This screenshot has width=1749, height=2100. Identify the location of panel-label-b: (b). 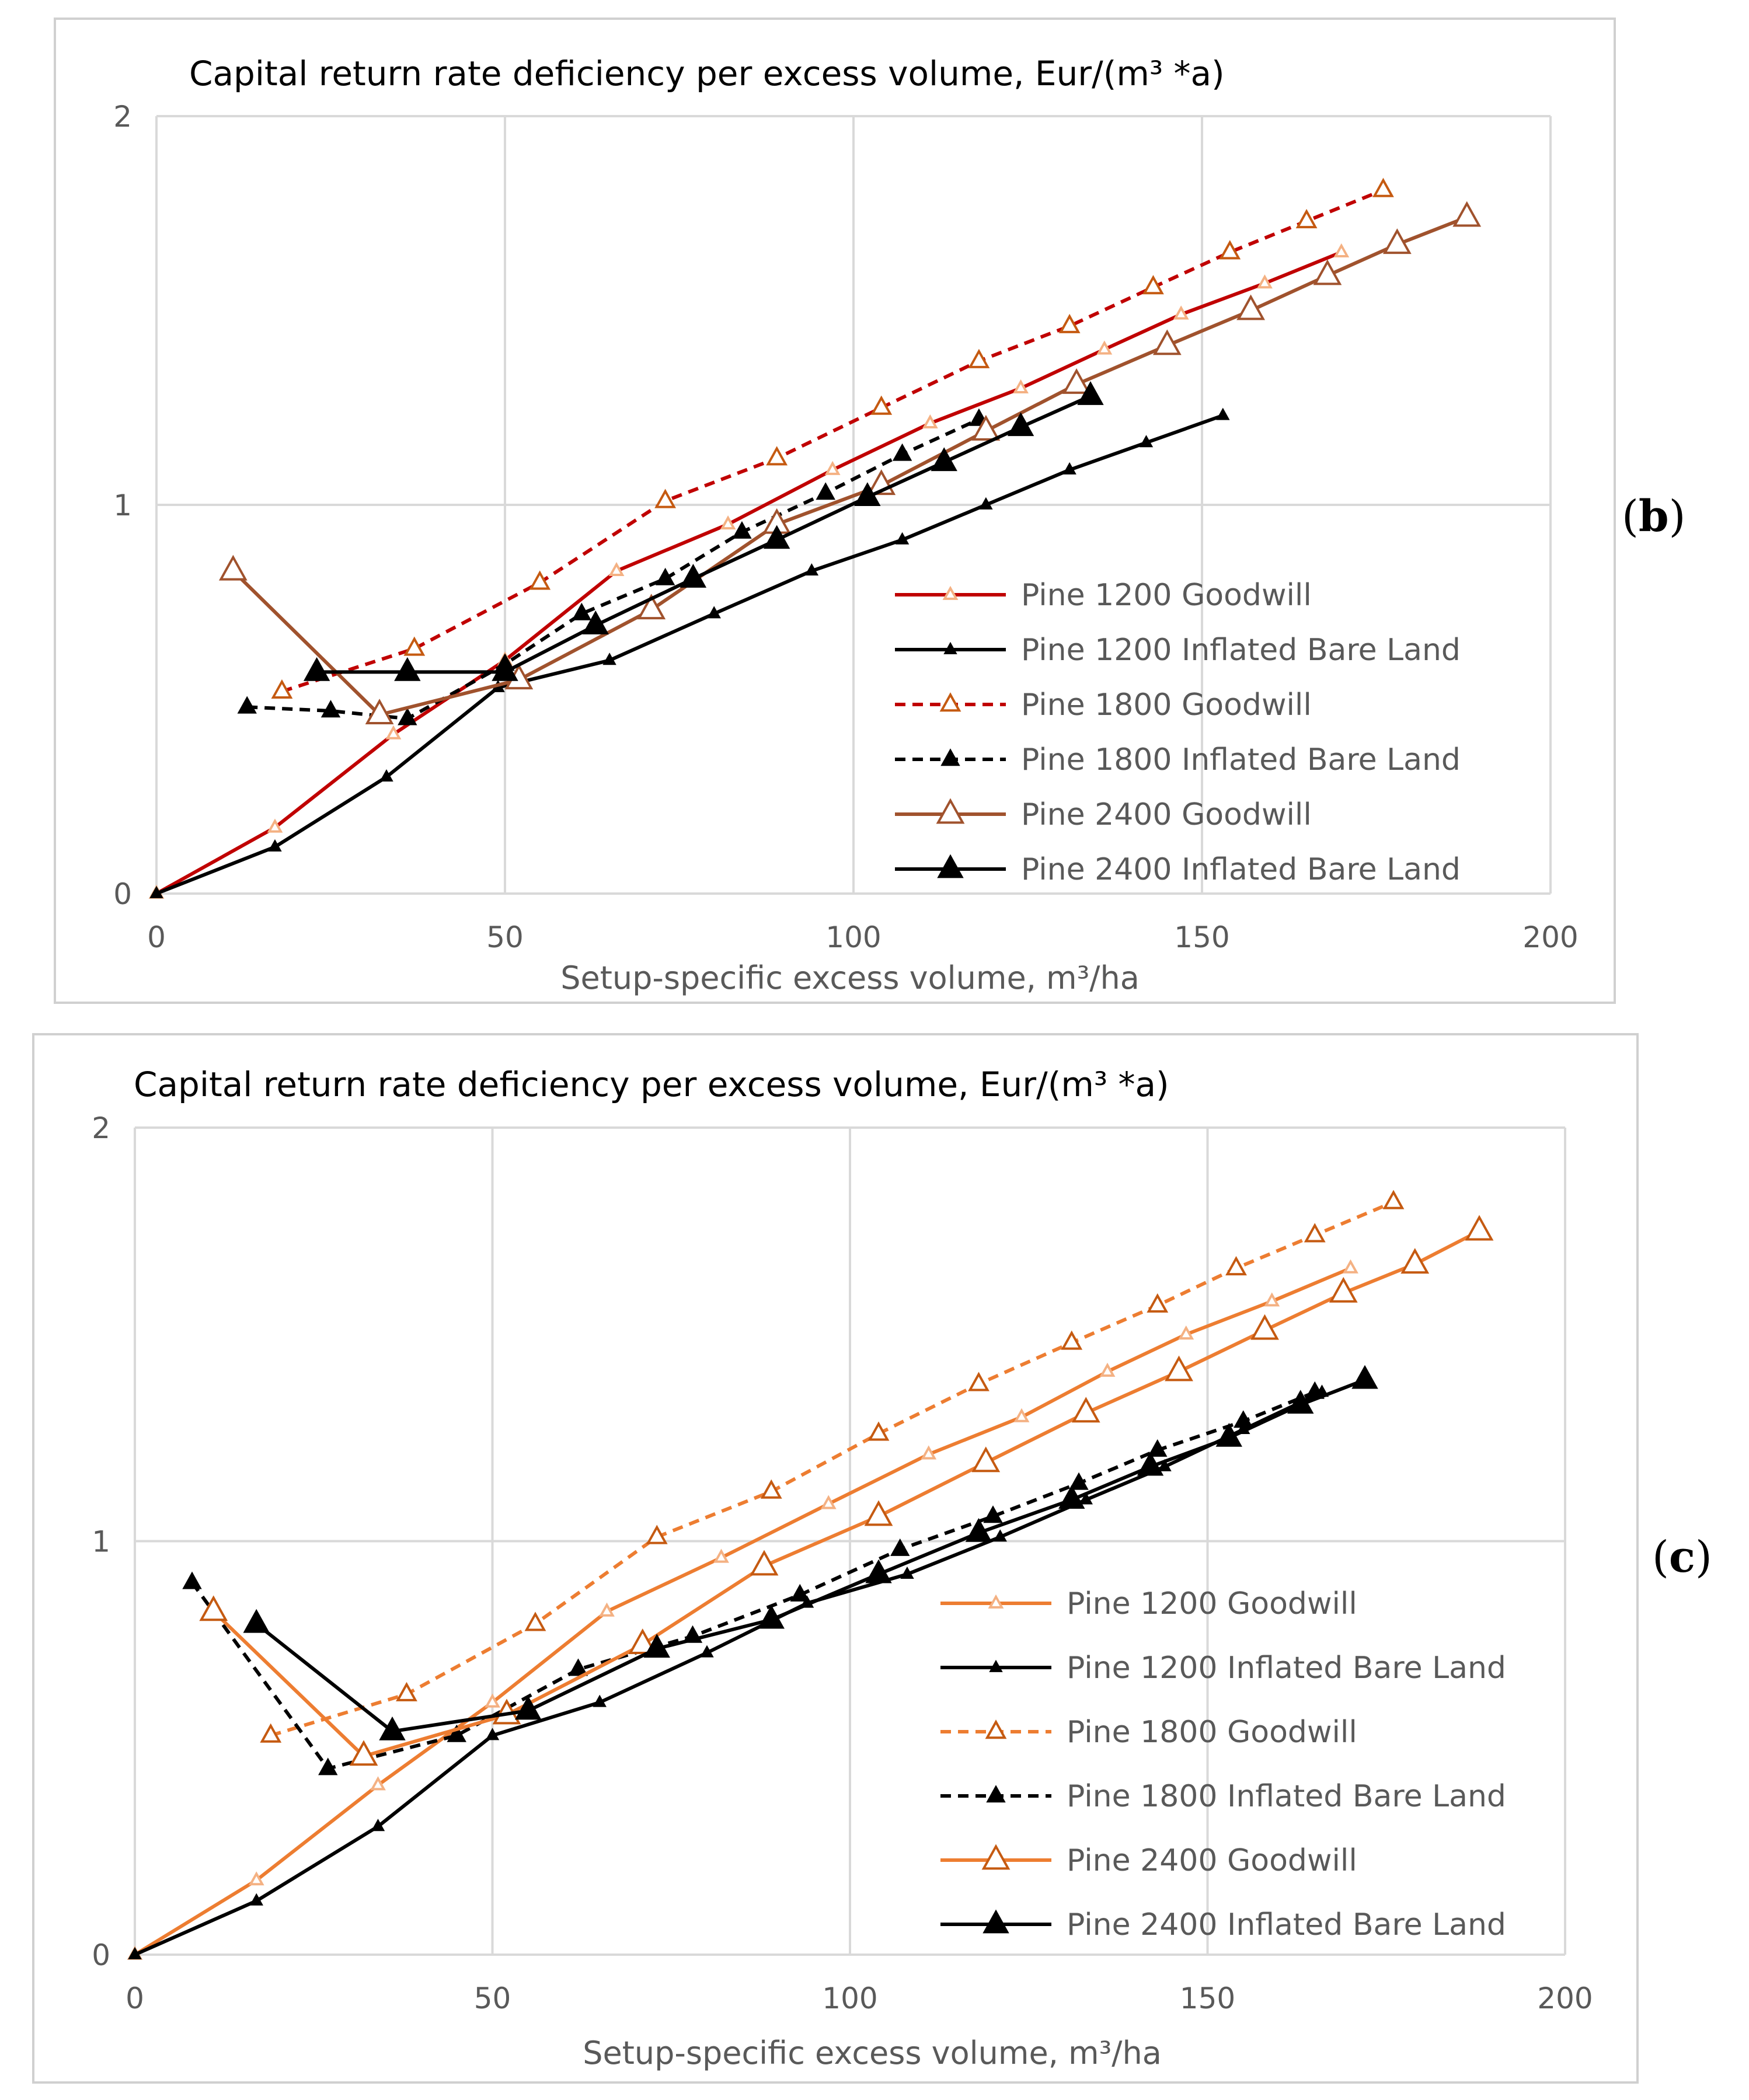
(1654, 517).